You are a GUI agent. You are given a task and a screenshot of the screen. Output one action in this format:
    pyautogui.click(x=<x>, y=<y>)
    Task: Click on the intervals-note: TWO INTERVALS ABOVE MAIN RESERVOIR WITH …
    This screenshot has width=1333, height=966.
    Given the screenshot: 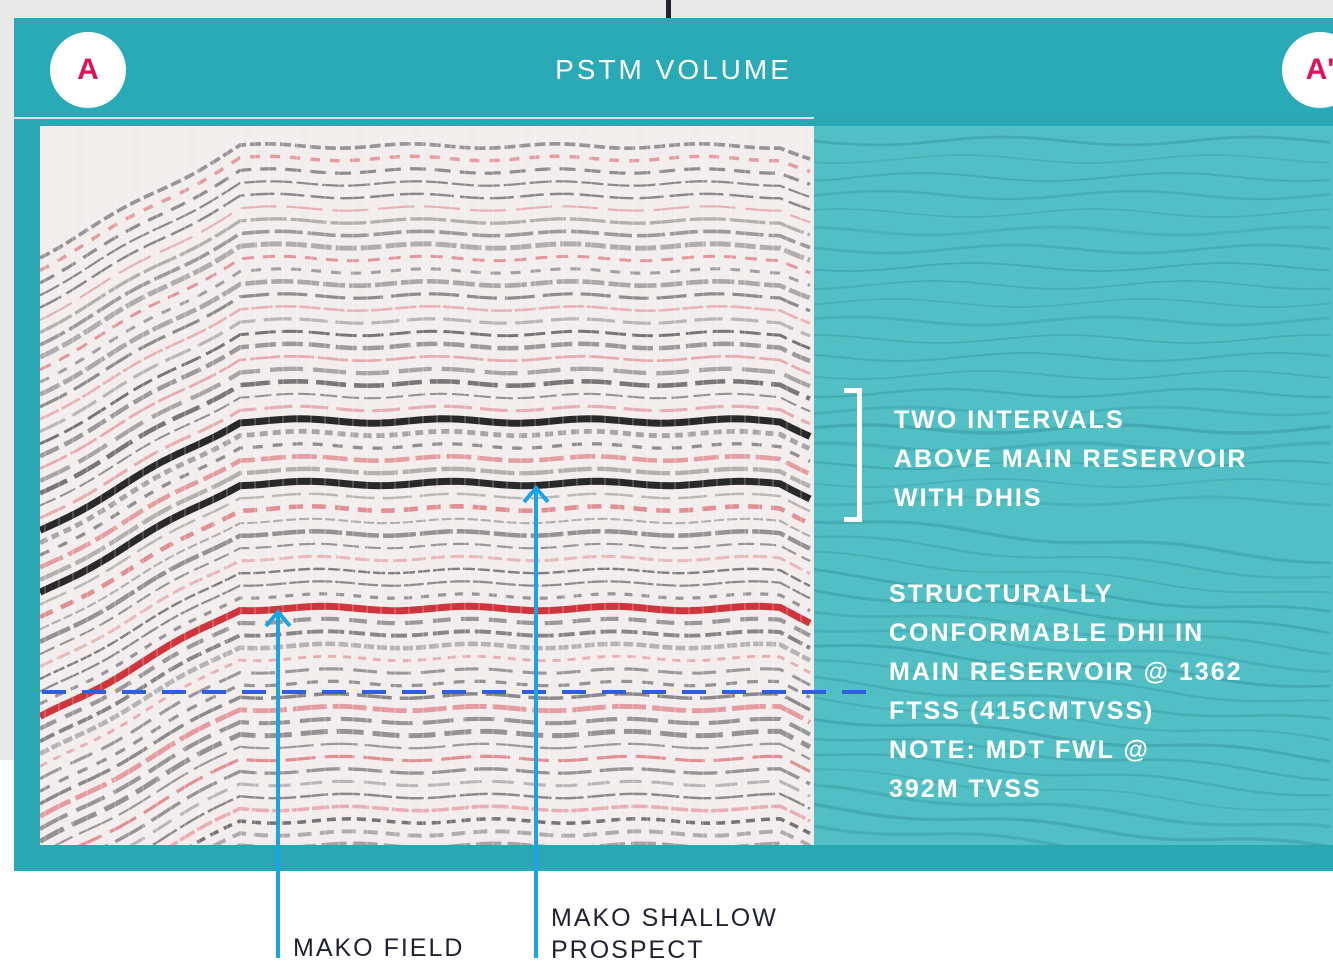 What is the action you would take?
    pyautogui.click(x=1070, y=459)
    